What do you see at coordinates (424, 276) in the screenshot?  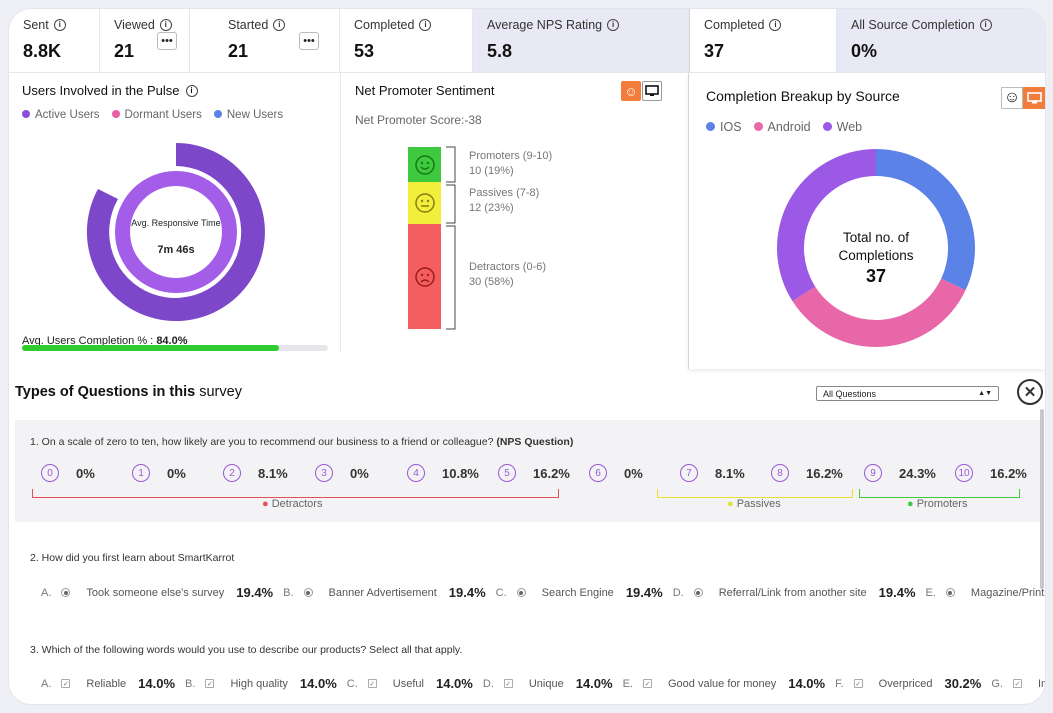 I see `detractors-bar` at bounding box center [424, 276].